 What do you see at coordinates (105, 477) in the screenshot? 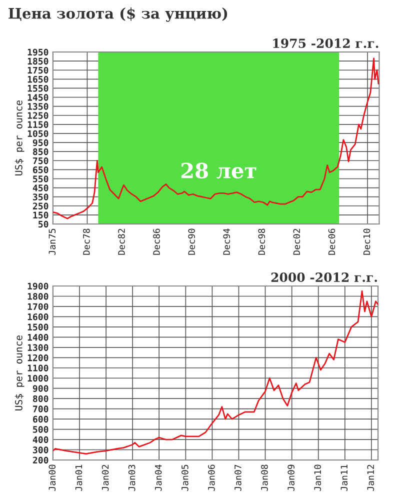
I see `x-tick-label: Jan02` at bounding box center [105, 477].